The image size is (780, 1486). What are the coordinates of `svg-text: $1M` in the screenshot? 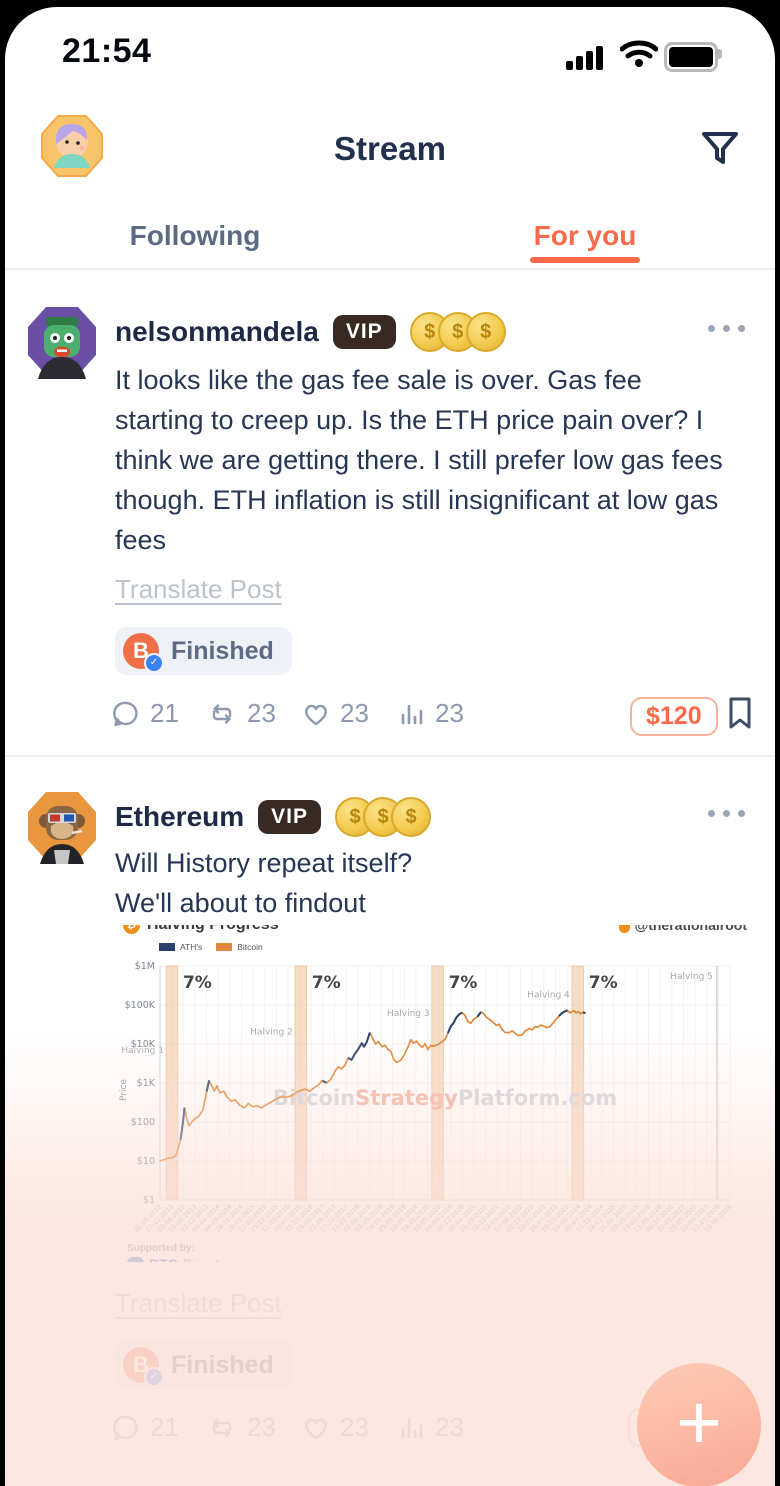 It's located at (145, 966).